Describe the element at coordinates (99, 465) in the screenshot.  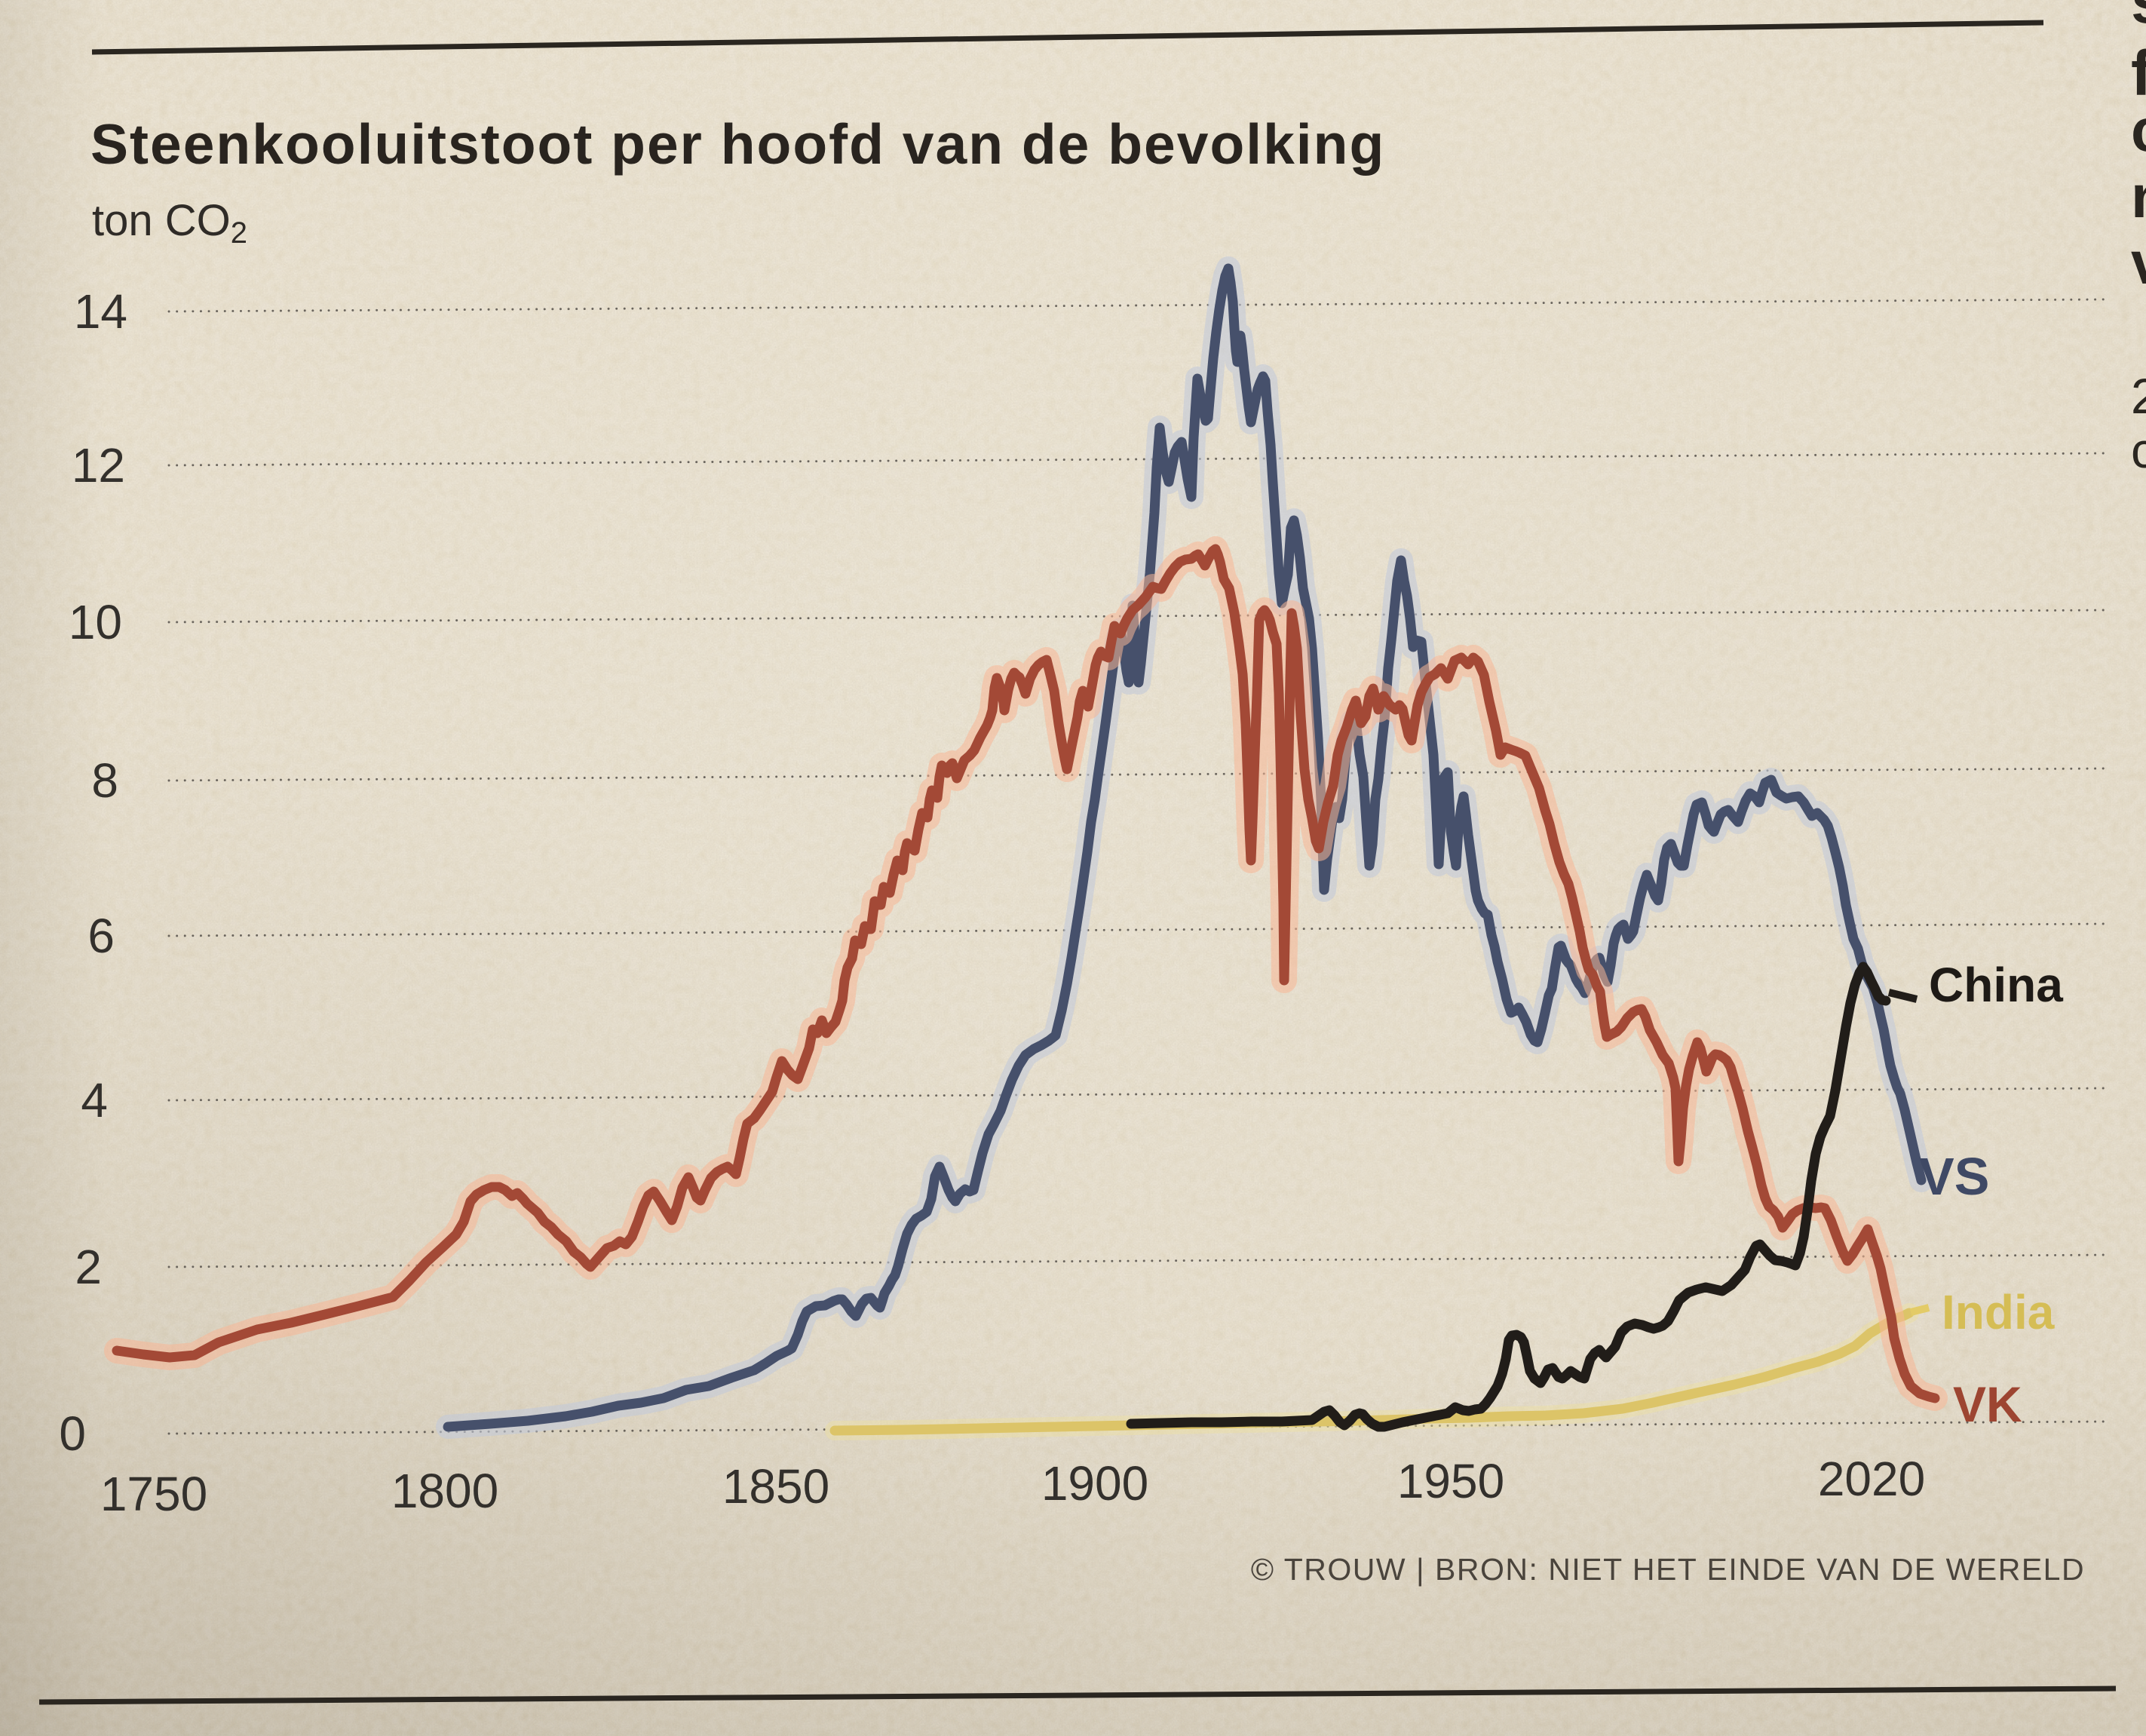
I see `svg-text: 12` at that location.